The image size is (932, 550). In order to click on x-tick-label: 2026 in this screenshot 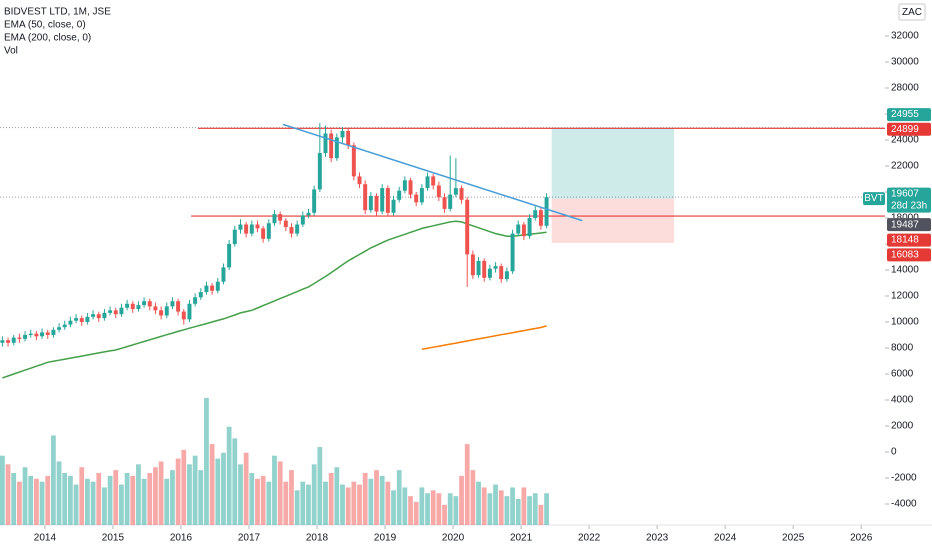, I will do `click(861, 538)`.